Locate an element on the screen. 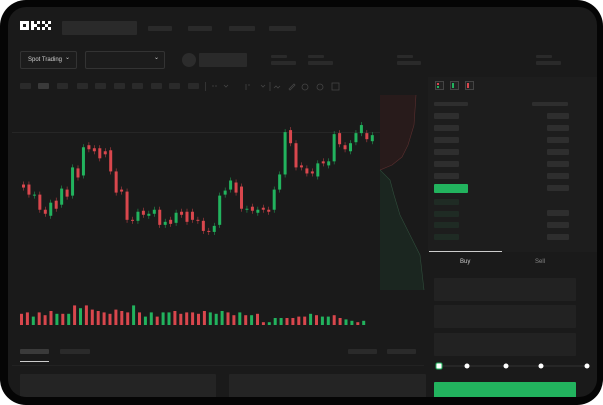  total-input is located at coordinates (505, 344).